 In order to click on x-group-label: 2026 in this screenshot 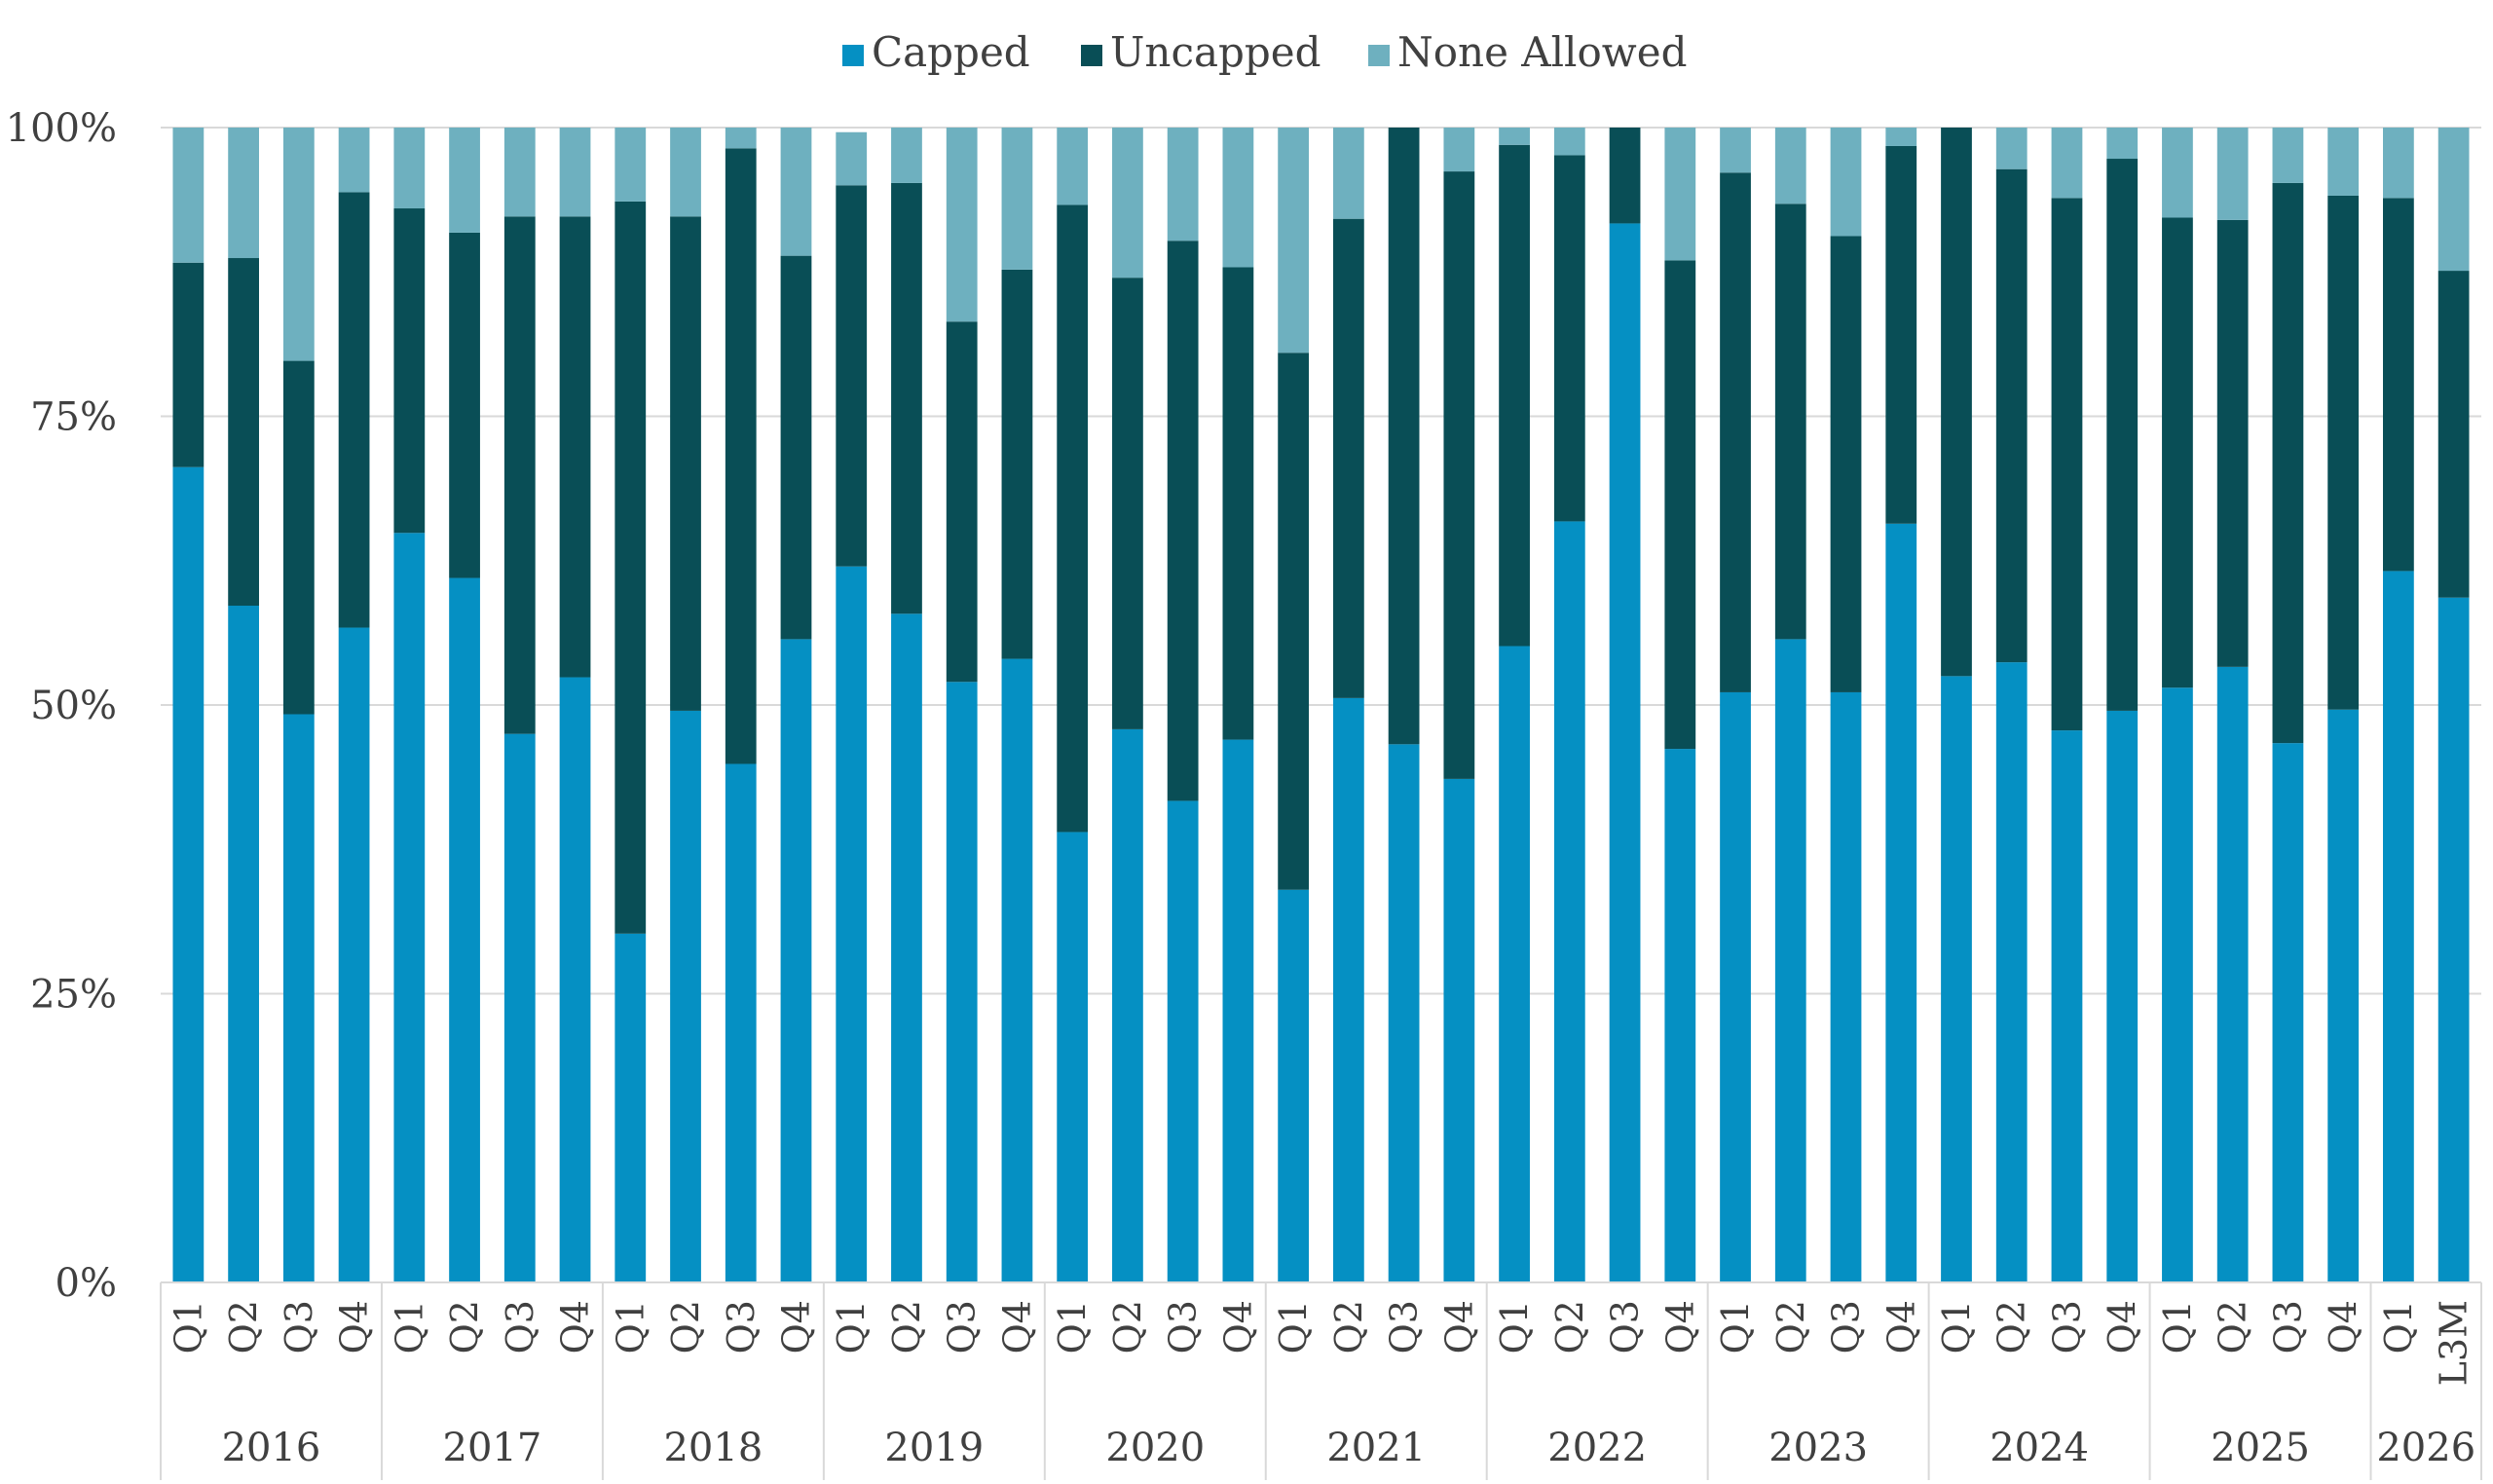, I will do `click(2426, 1448)`.